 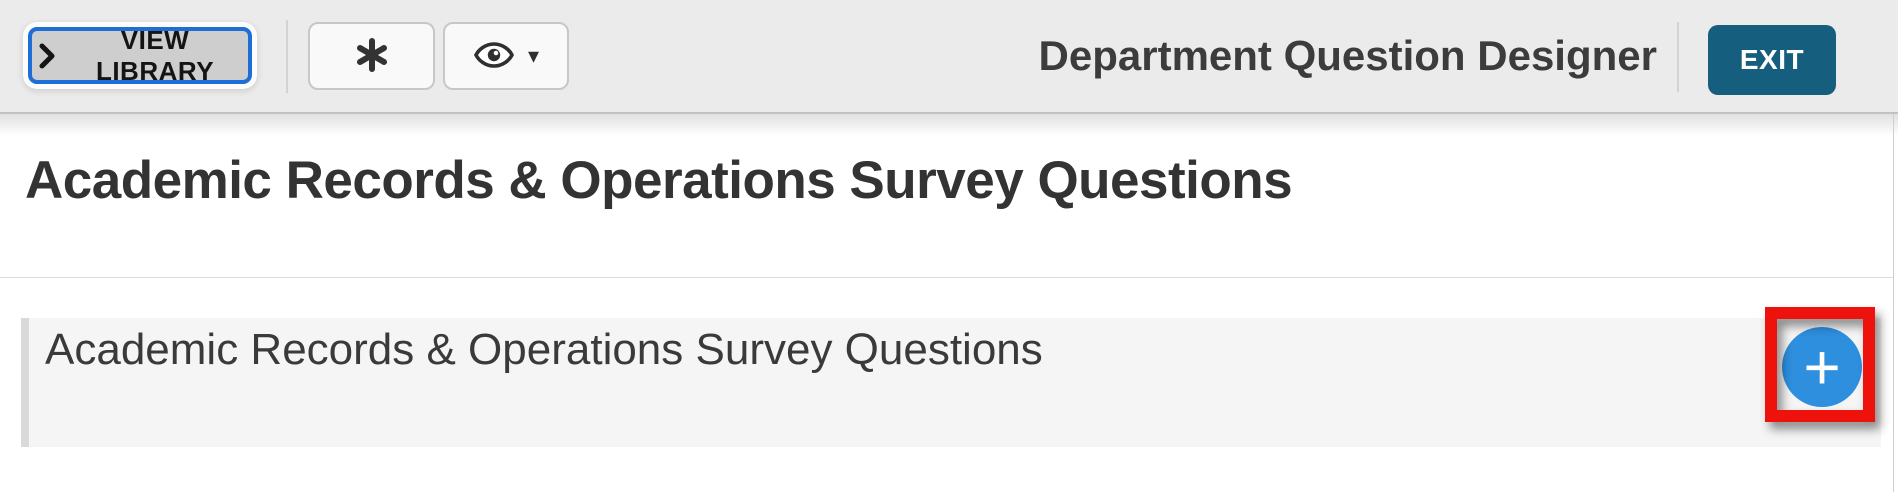 What do you see at coordinates (155, 55) in the screenshot?
I see `view-library-label: VIEW LIBRARY` at bounding box center [155, 55].